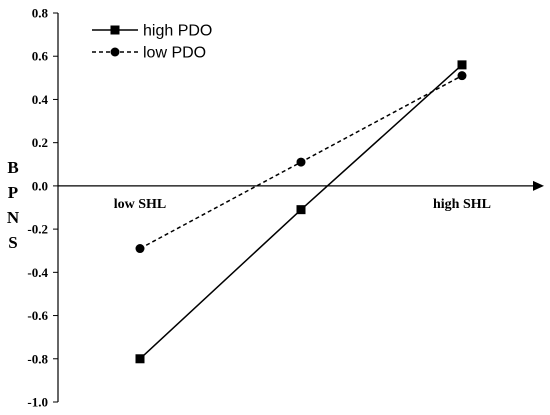  What do you see at coordinates (12, 242) in the screenshot?
I see `y-axis-label-letter: S` at bounding box center [12, 242].